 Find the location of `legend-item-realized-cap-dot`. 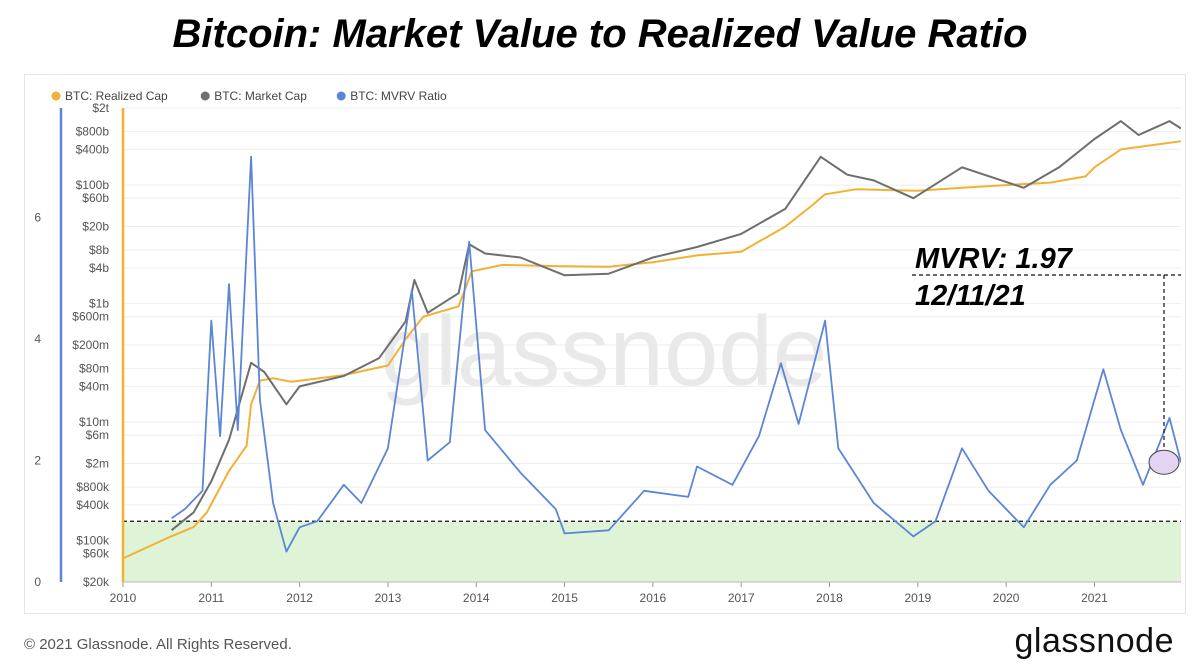

legend-item-realized-cap-dot is located at coordinates (56, 96).